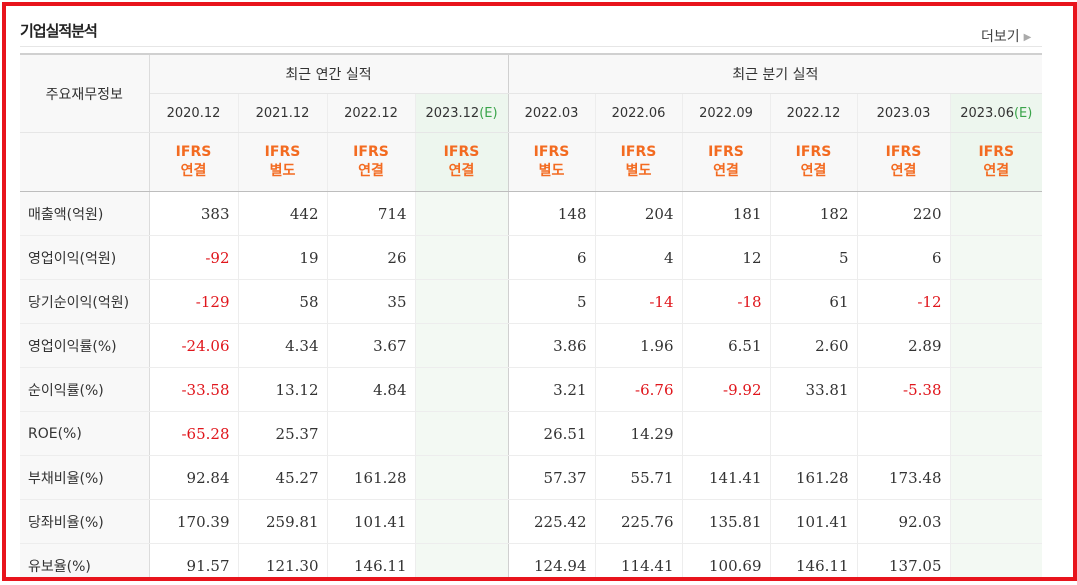 This screenshot has width=1077, height=585. What do you see at coordinates (193, 521) in the screenshot?
I see `value-cell: 170.39` at bounding box center [193, 521].